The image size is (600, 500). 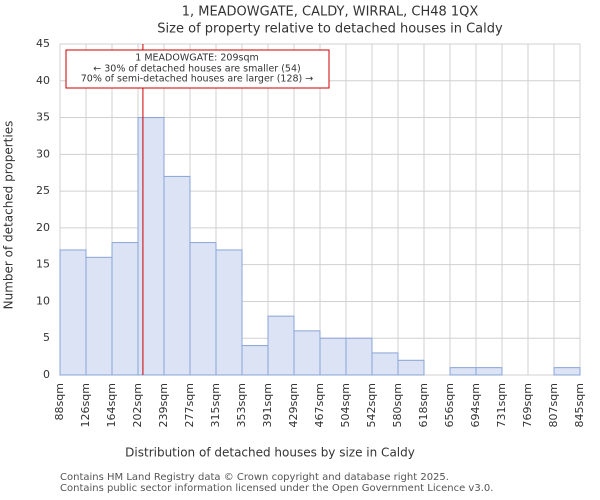 What do you see at coordinates (163, 405) in the screenshot?
I see `x-tick-label: 239sqm` at bounding box center [163, 405].